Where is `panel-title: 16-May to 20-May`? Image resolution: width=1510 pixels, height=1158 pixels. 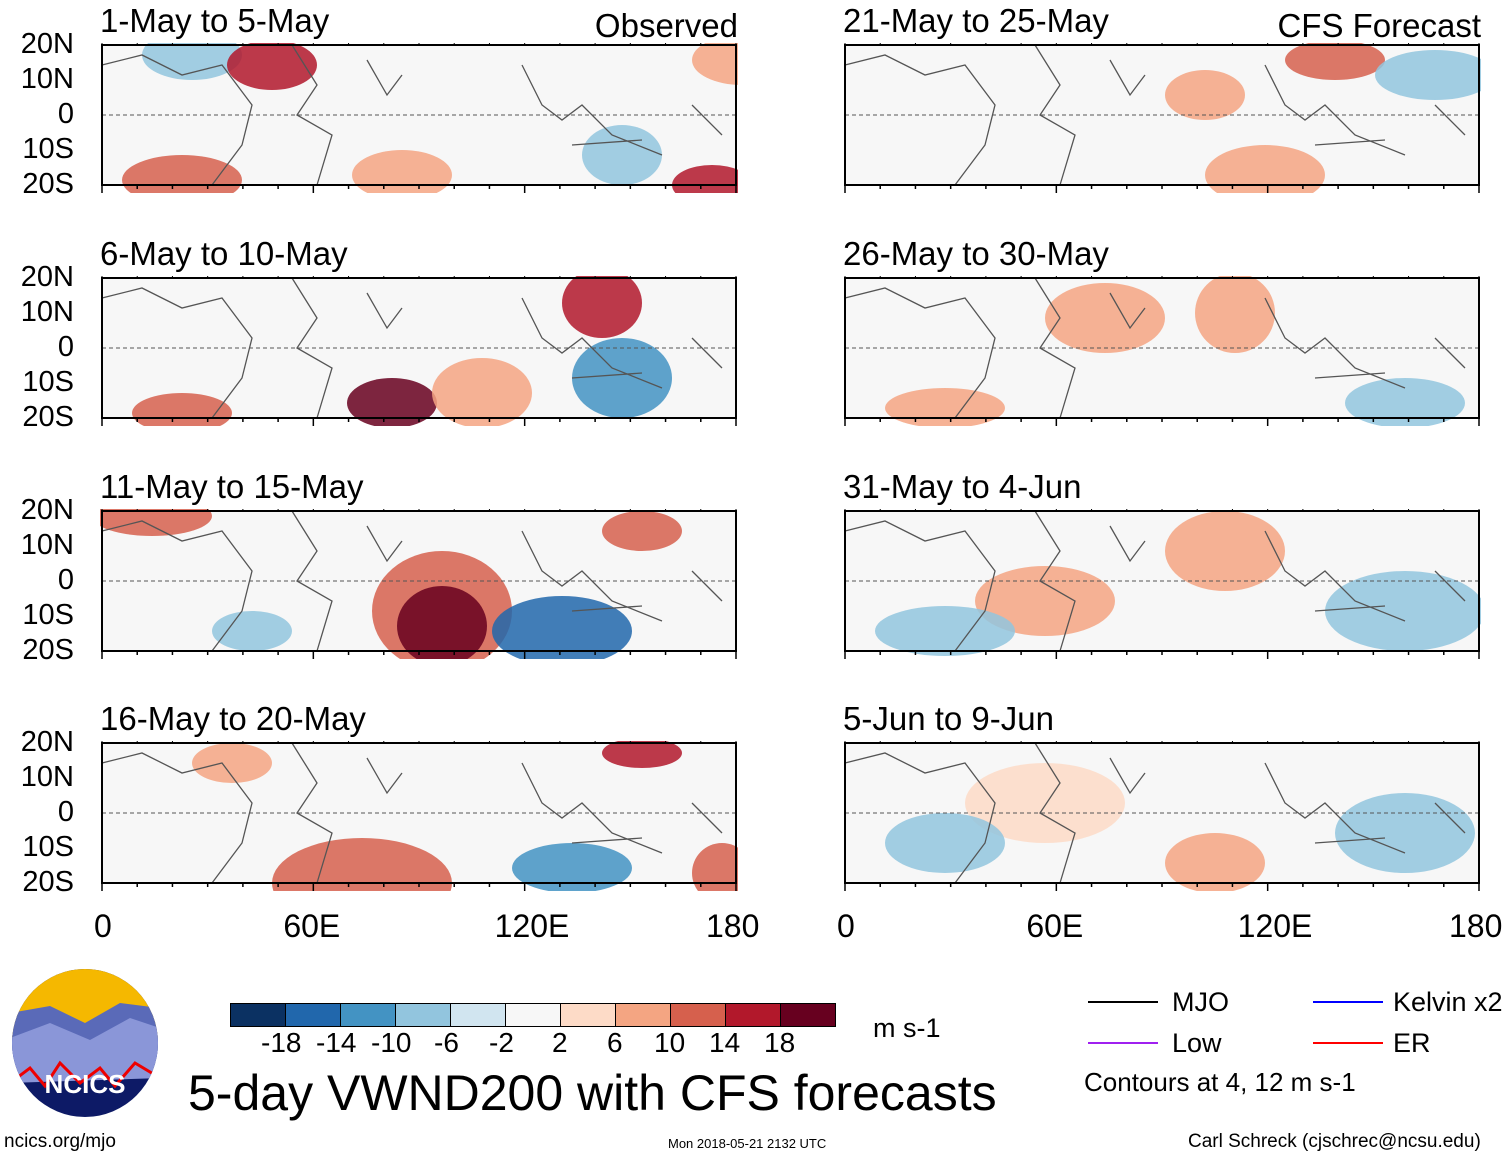 panel-title: 16-May to 20-May is located at coordinates (233, 718).